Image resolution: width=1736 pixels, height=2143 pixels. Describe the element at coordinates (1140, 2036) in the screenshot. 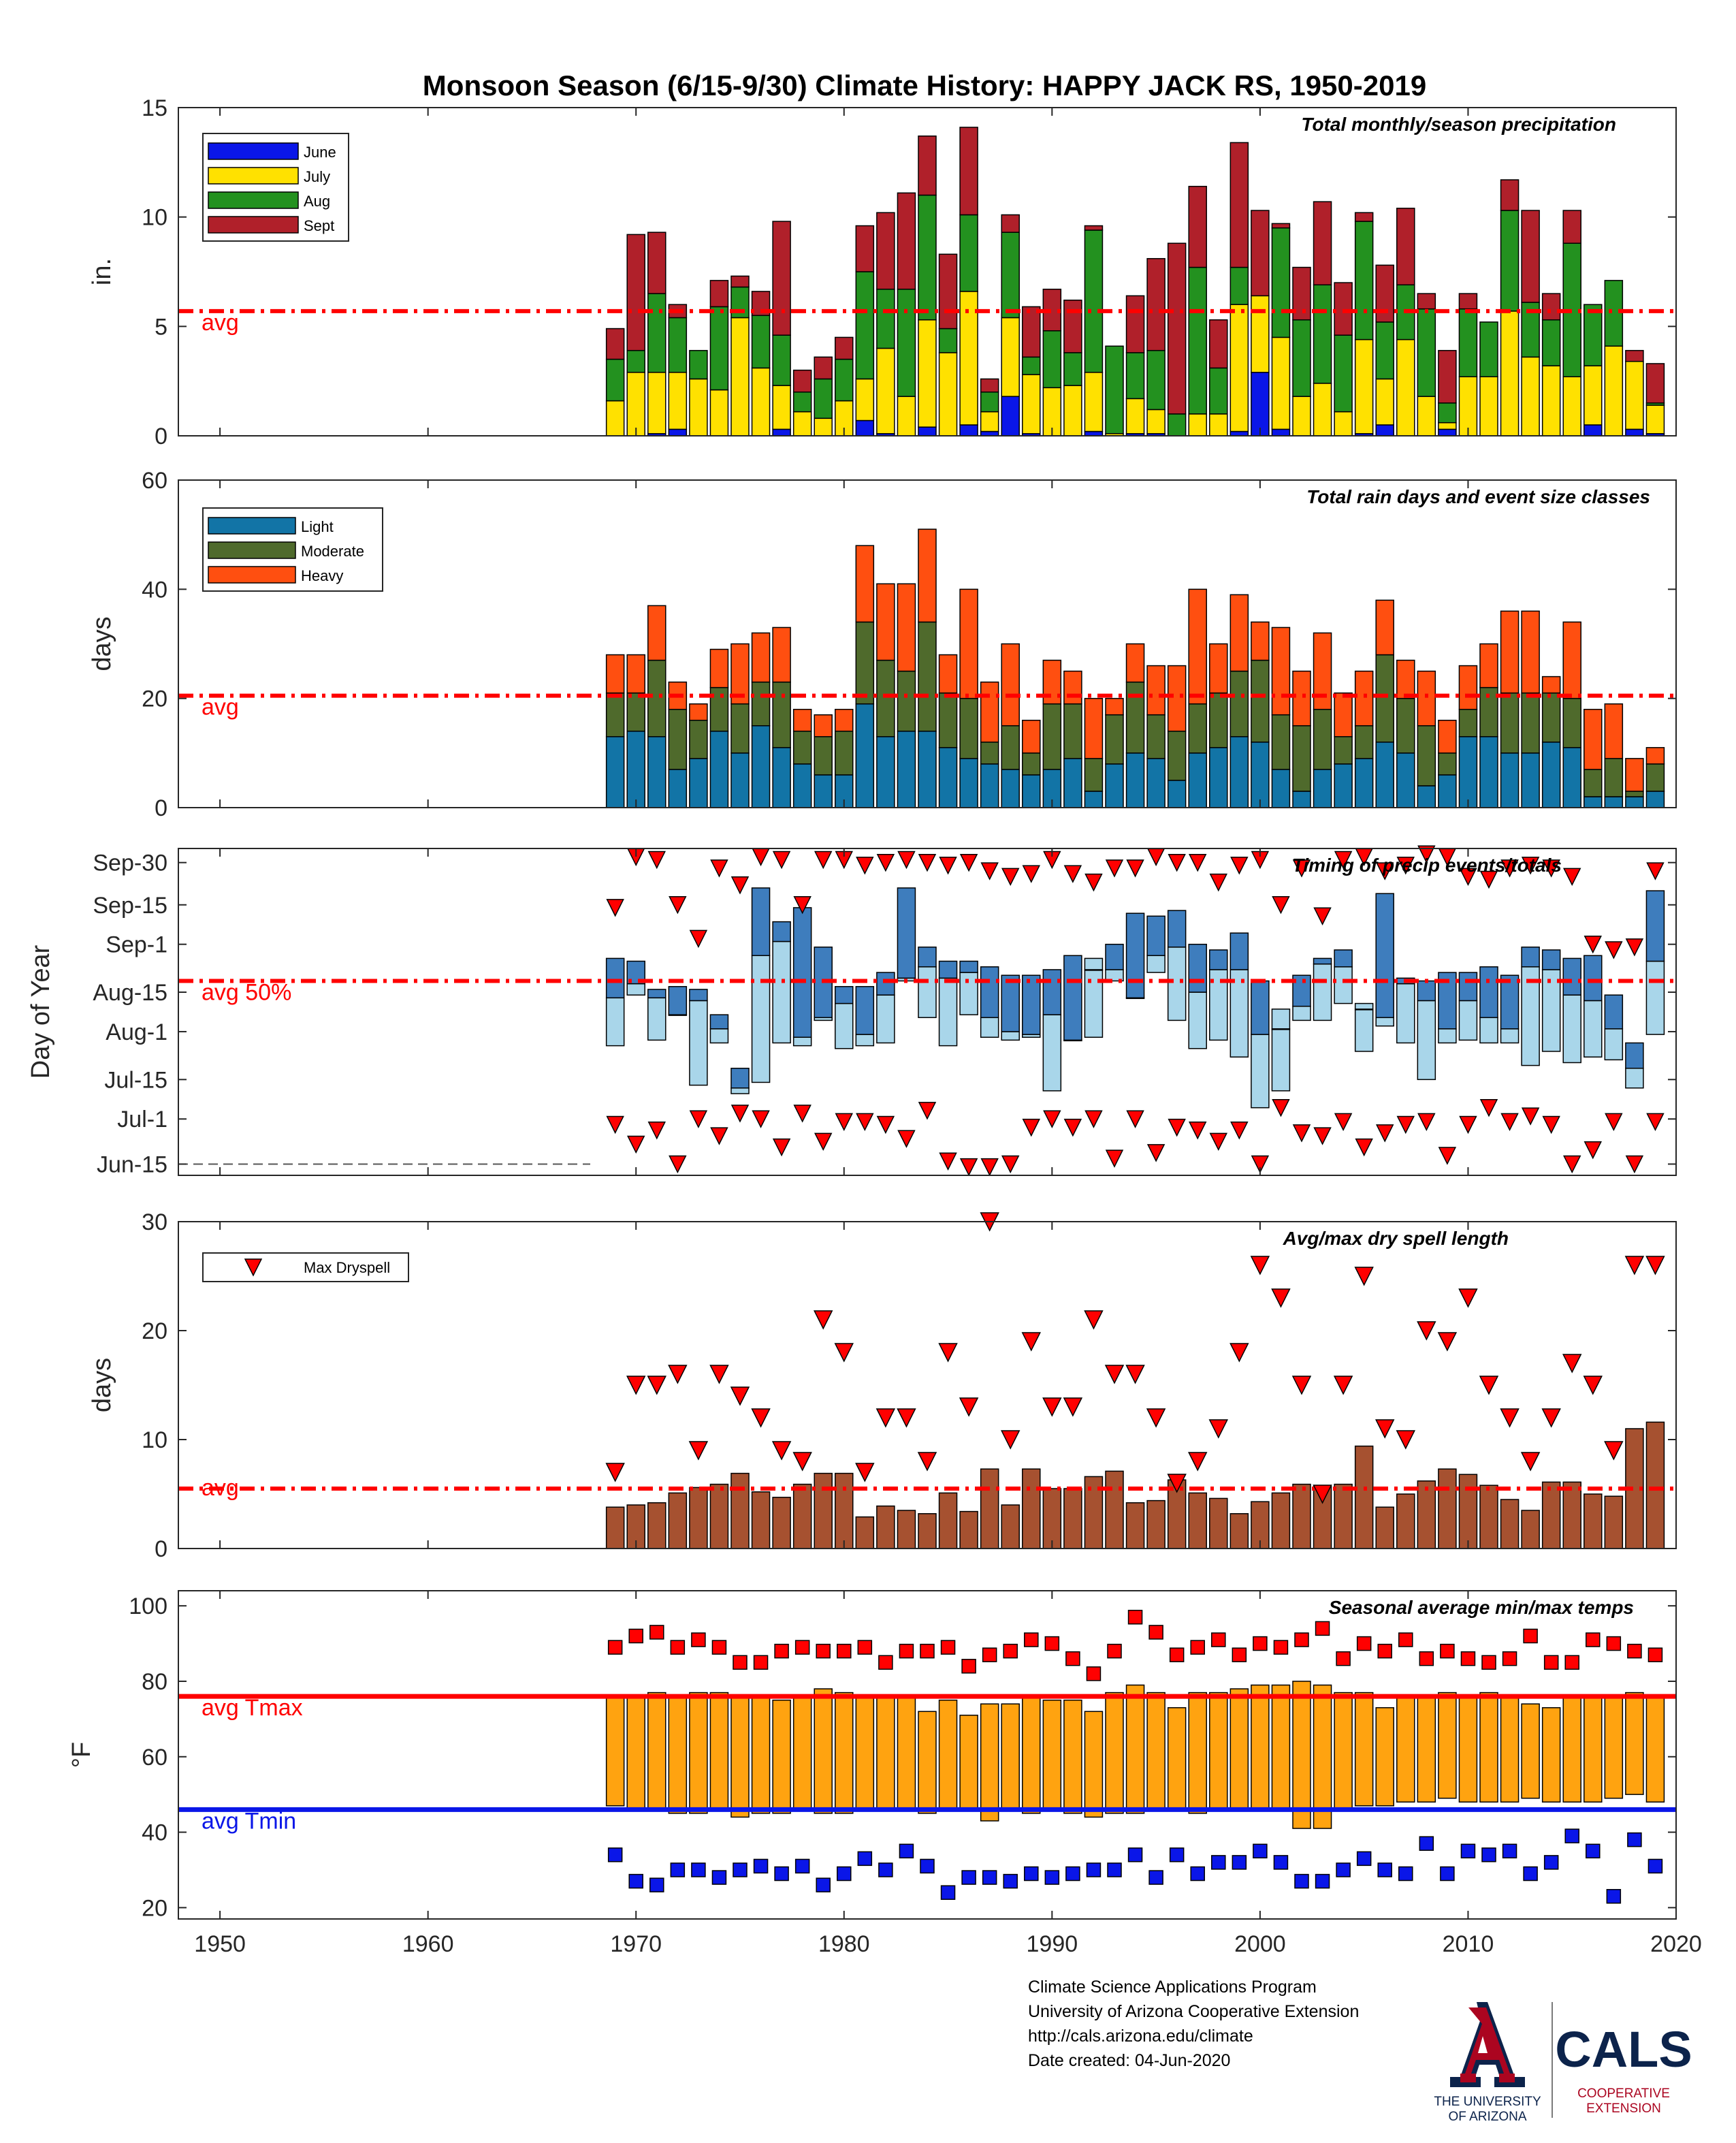

I see `footer-url: http://cals.arizona.edu/climate` at that location.